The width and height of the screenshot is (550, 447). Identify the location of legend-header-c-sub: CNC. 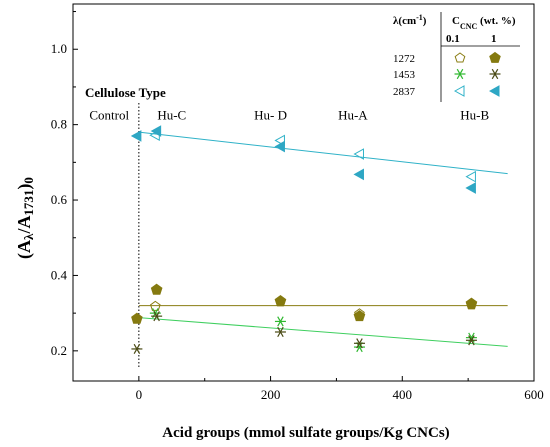
(469, 26).